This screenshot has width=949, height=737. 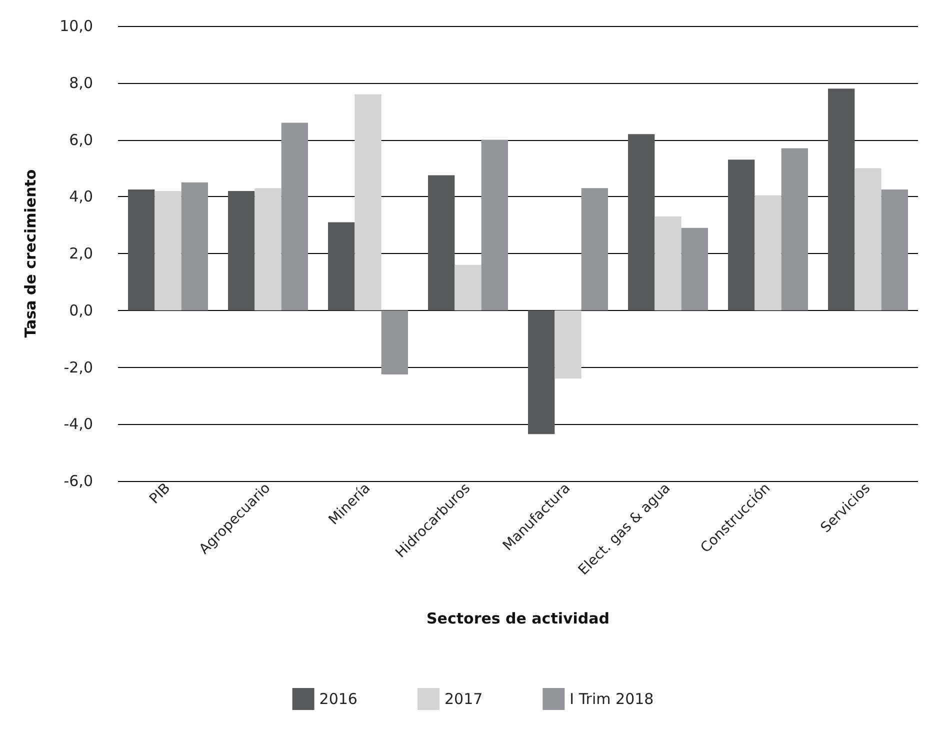 What do you see at coordinates (81, 310) in the screenshot?
I see `y-tick-label: 0,0` at bounding box center [81, 310].